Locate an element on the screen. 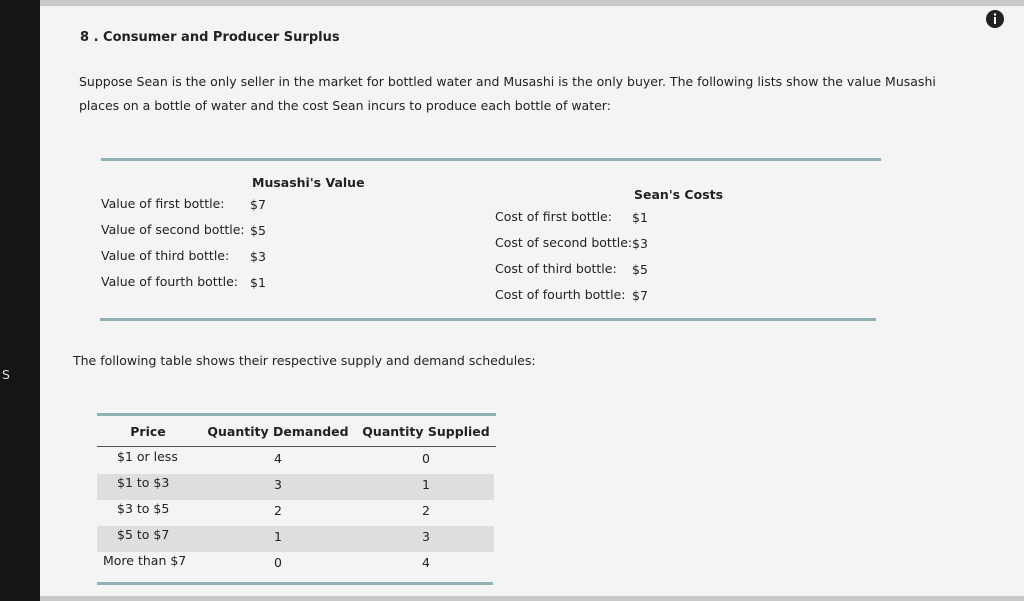 The width and height of the screenshot is (1024, 601). header-rule is located at coordinates (296, 446).